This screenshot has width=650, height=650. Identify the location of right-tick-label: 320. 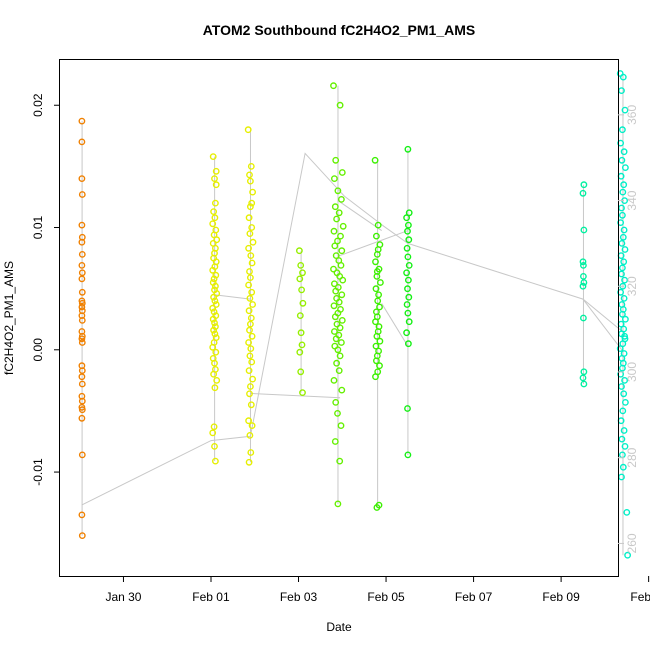
(632, 286).